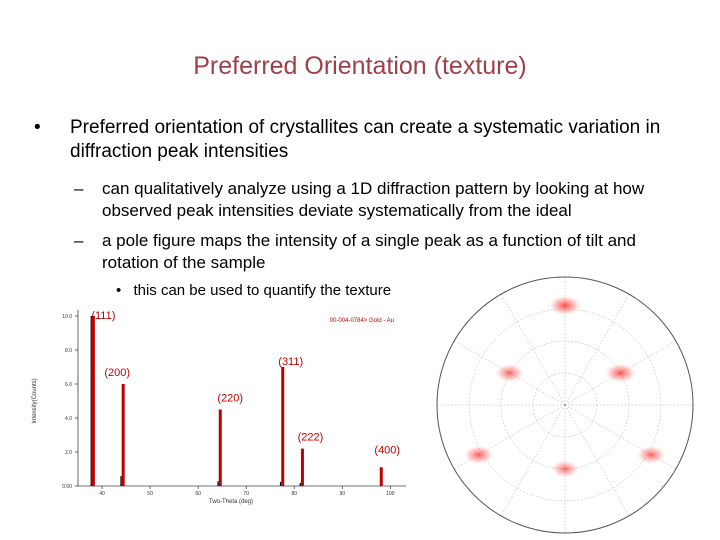 The width and height of the screenshot is (720, 540). I want to click on x-tick-label: 100, so click(390, 494).